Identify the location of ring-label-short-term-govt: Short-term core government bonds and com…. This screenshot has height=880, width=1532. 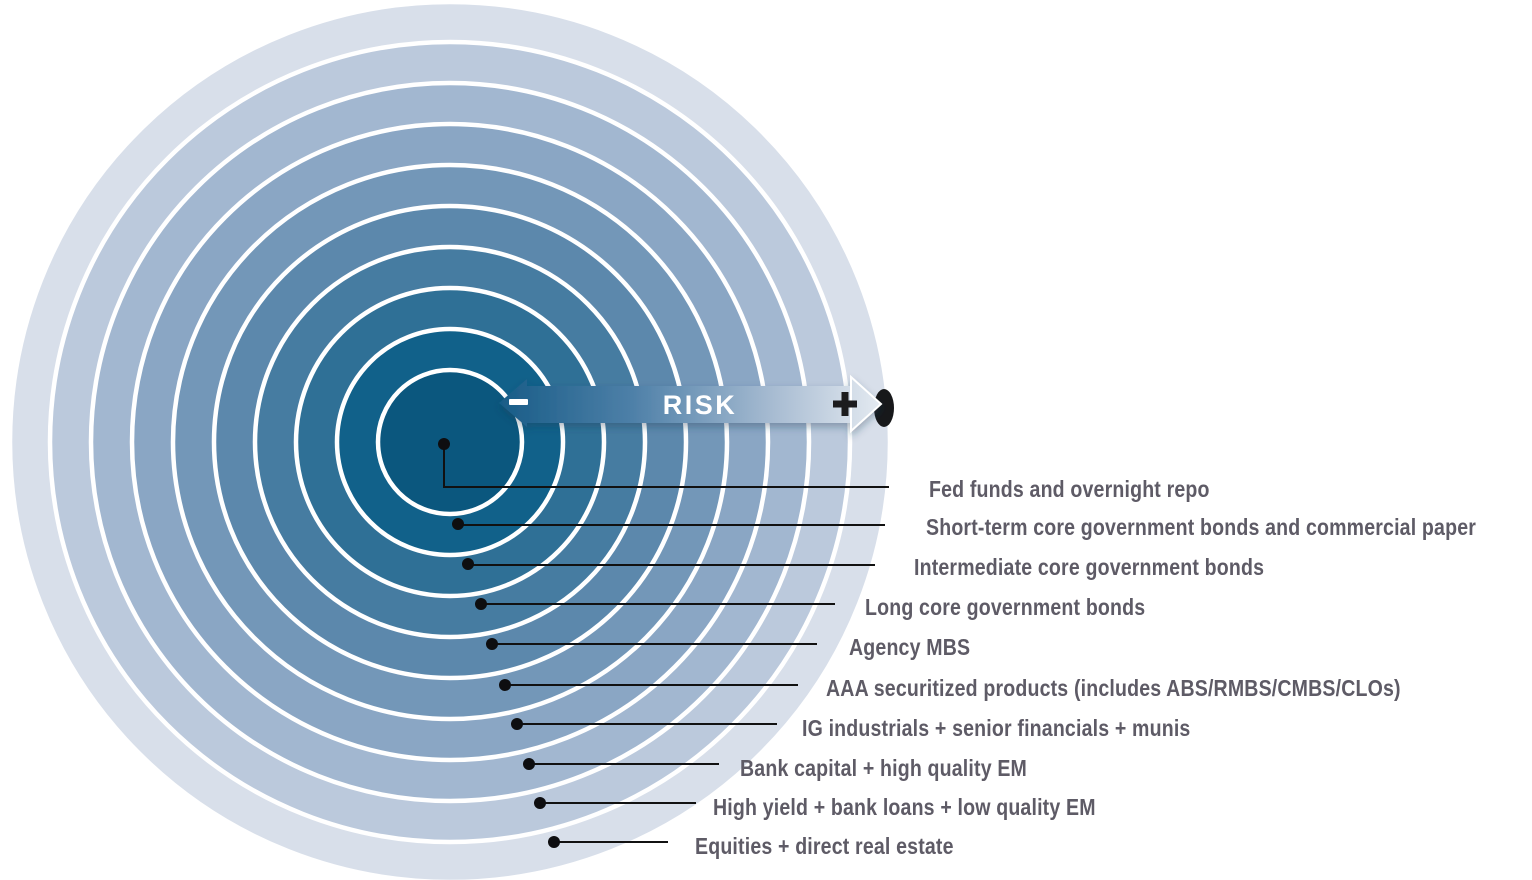
(1201, 527).